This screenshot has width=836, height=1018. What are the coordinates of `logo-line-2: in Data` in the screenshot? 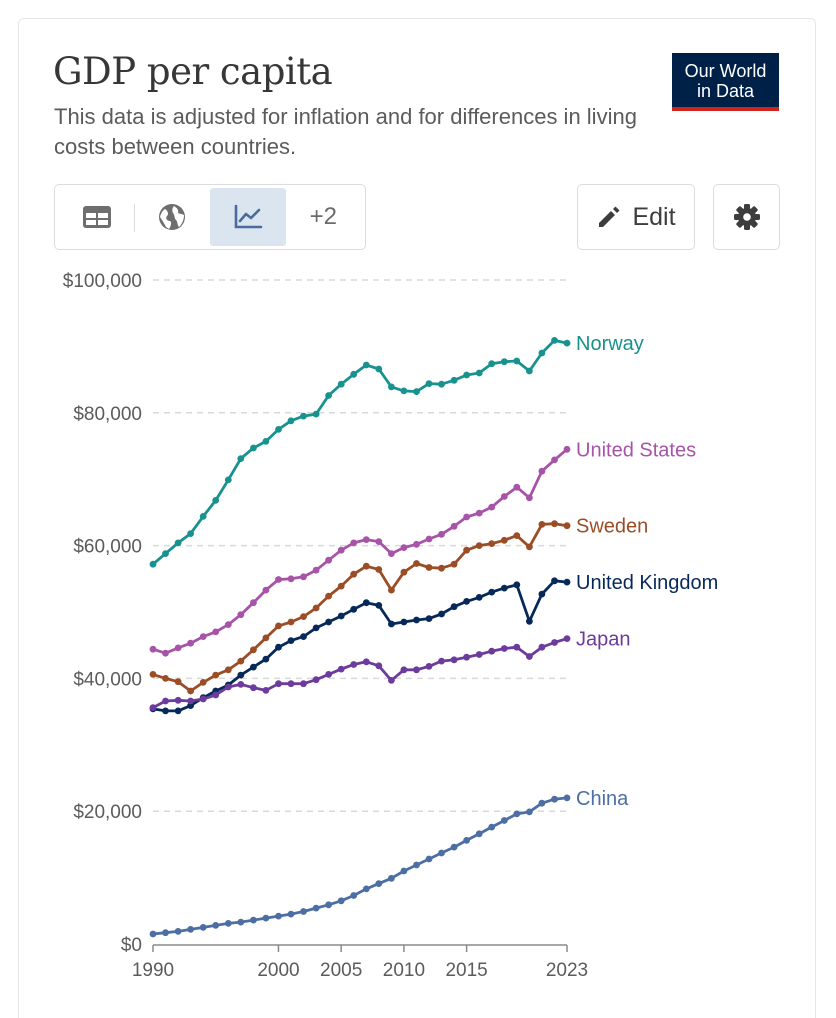 It's located at (725, 91).